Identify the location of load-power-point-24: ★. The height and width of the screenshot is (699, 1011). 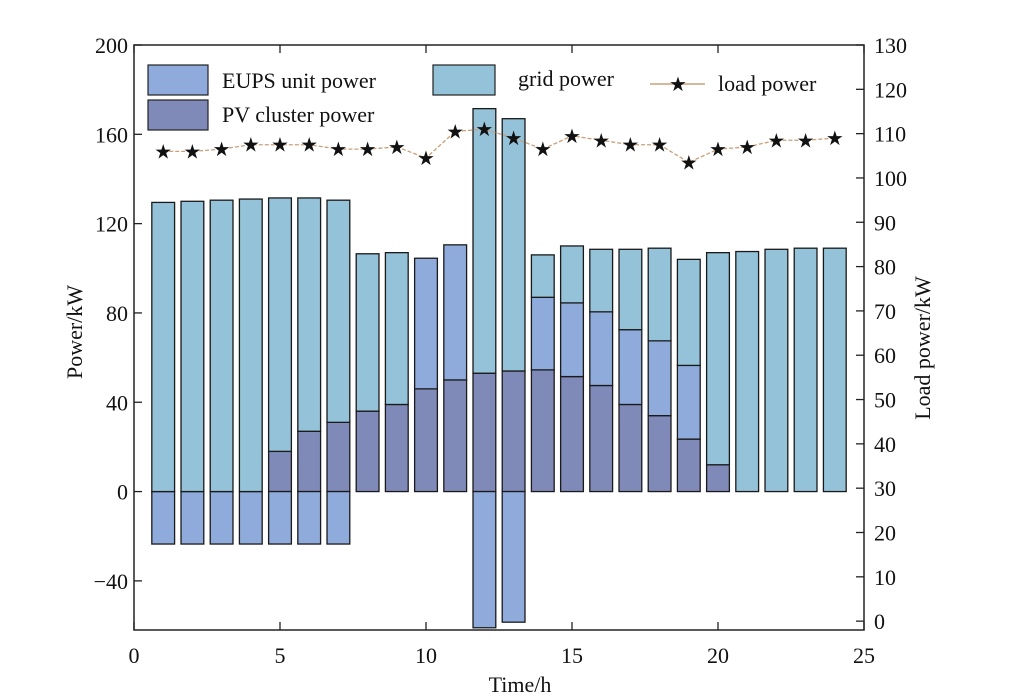
(835, 139).